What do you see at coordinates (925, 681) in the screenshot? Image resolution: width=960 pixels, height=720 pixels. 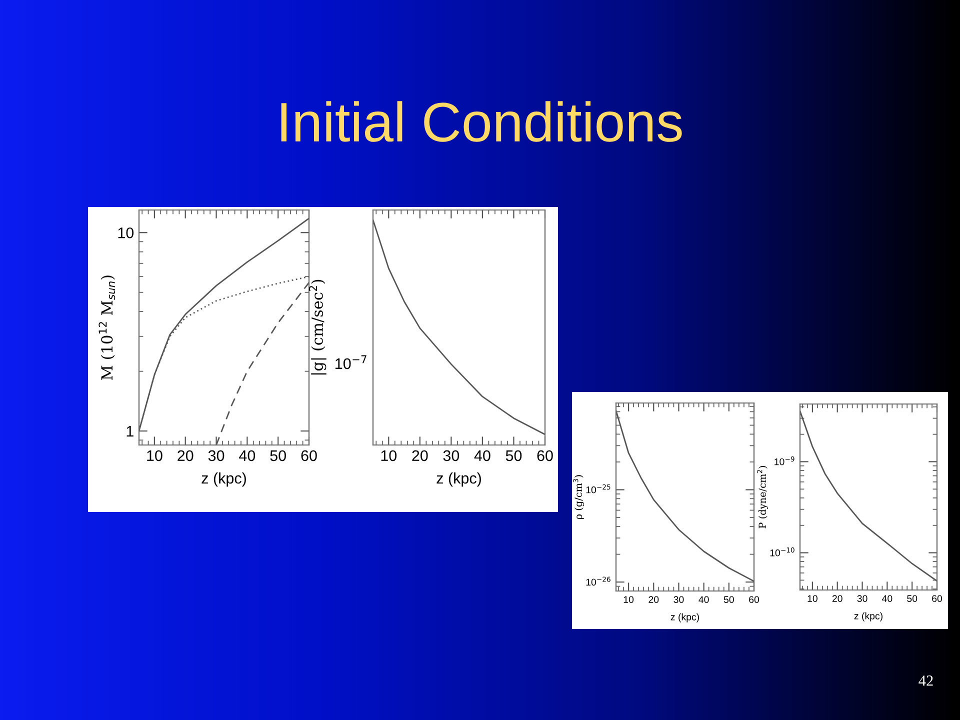 I see `text: 42` at bounding box center [925, 681].